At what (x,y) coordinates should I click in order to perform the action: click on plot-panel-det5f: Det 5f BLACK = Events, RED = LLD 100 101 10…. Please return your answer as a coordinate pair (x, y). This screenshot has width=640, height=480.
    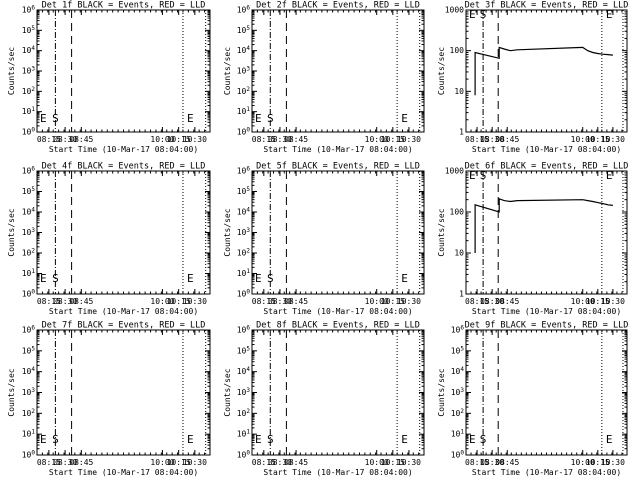
    Looking at the image, I should click on (324, 239).